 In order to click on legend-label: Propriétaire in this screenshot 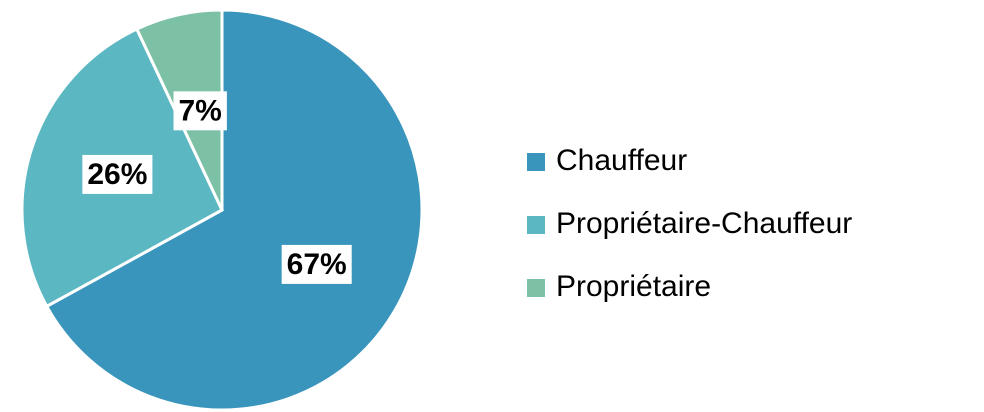, I will do `click(633, 286)`.